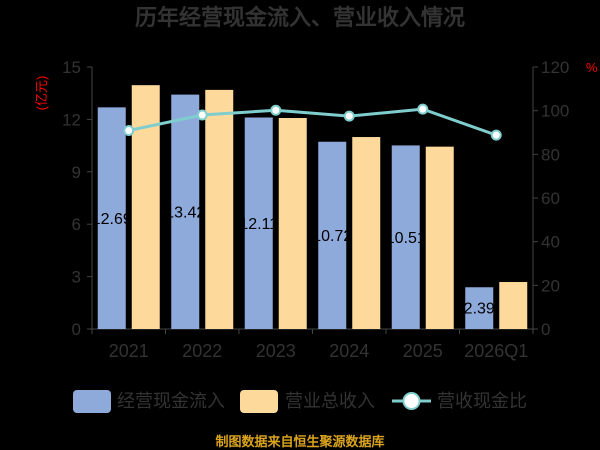 The image size is (600, 450). What do you see at coordinates (219, 209) in the screenshot?
I see `bar-1-2022` at bounding box center [219, 209].